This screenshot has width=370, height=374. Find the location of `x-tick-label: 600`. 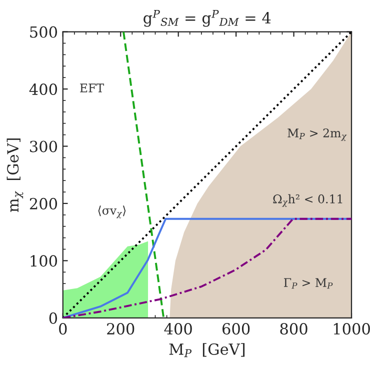

x-tick-label: 600 is located at coordinates (236, 329).